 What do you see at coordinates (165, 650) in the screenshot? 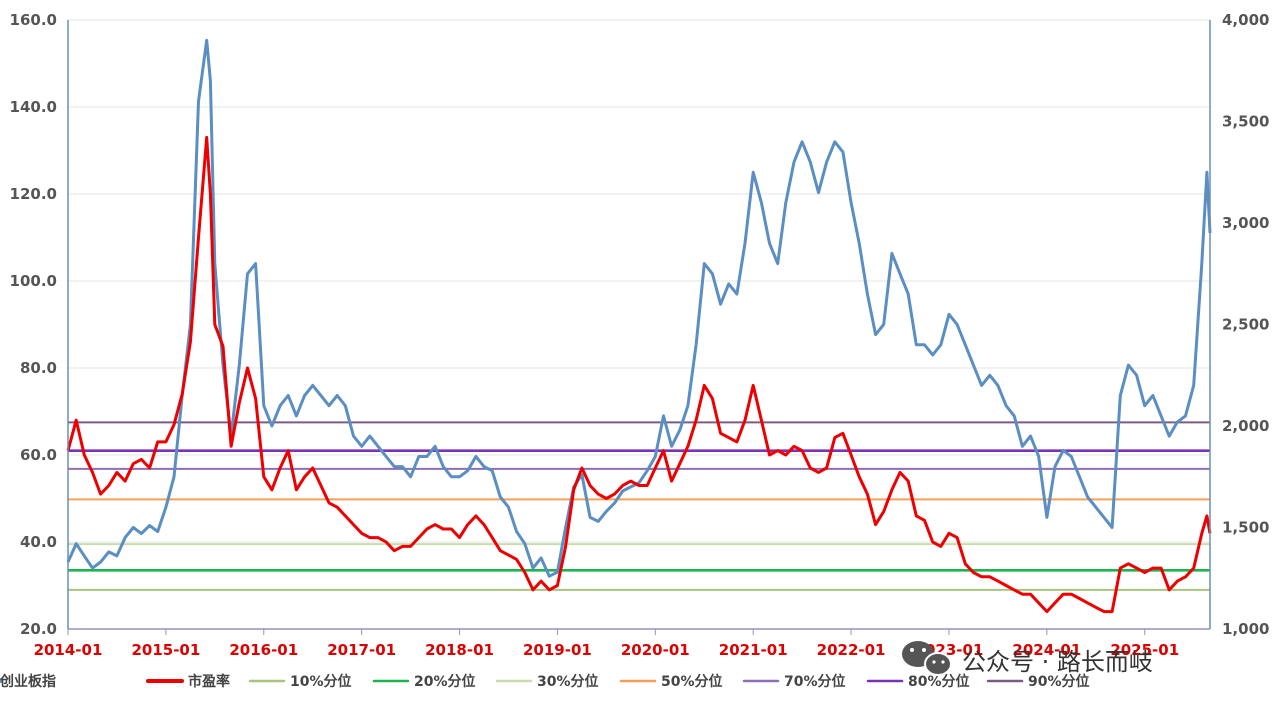
I see `x-tick-label: 2015-01` at bounding box center [165, 650].